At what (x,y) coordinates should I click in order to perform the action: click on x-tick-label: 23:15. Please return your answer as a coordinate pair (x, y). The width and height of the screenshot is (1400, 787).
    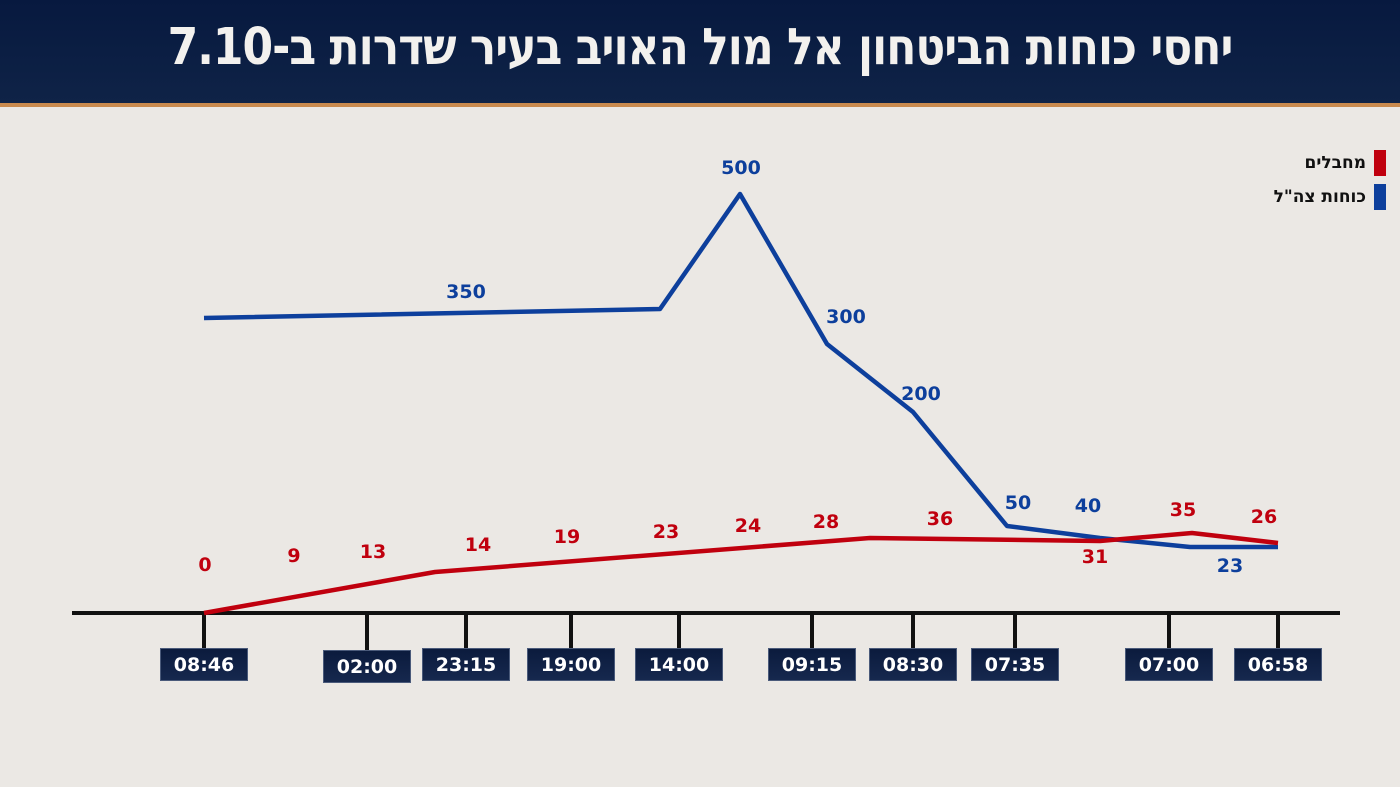
    Looking at the image, I should click on (466, 664).